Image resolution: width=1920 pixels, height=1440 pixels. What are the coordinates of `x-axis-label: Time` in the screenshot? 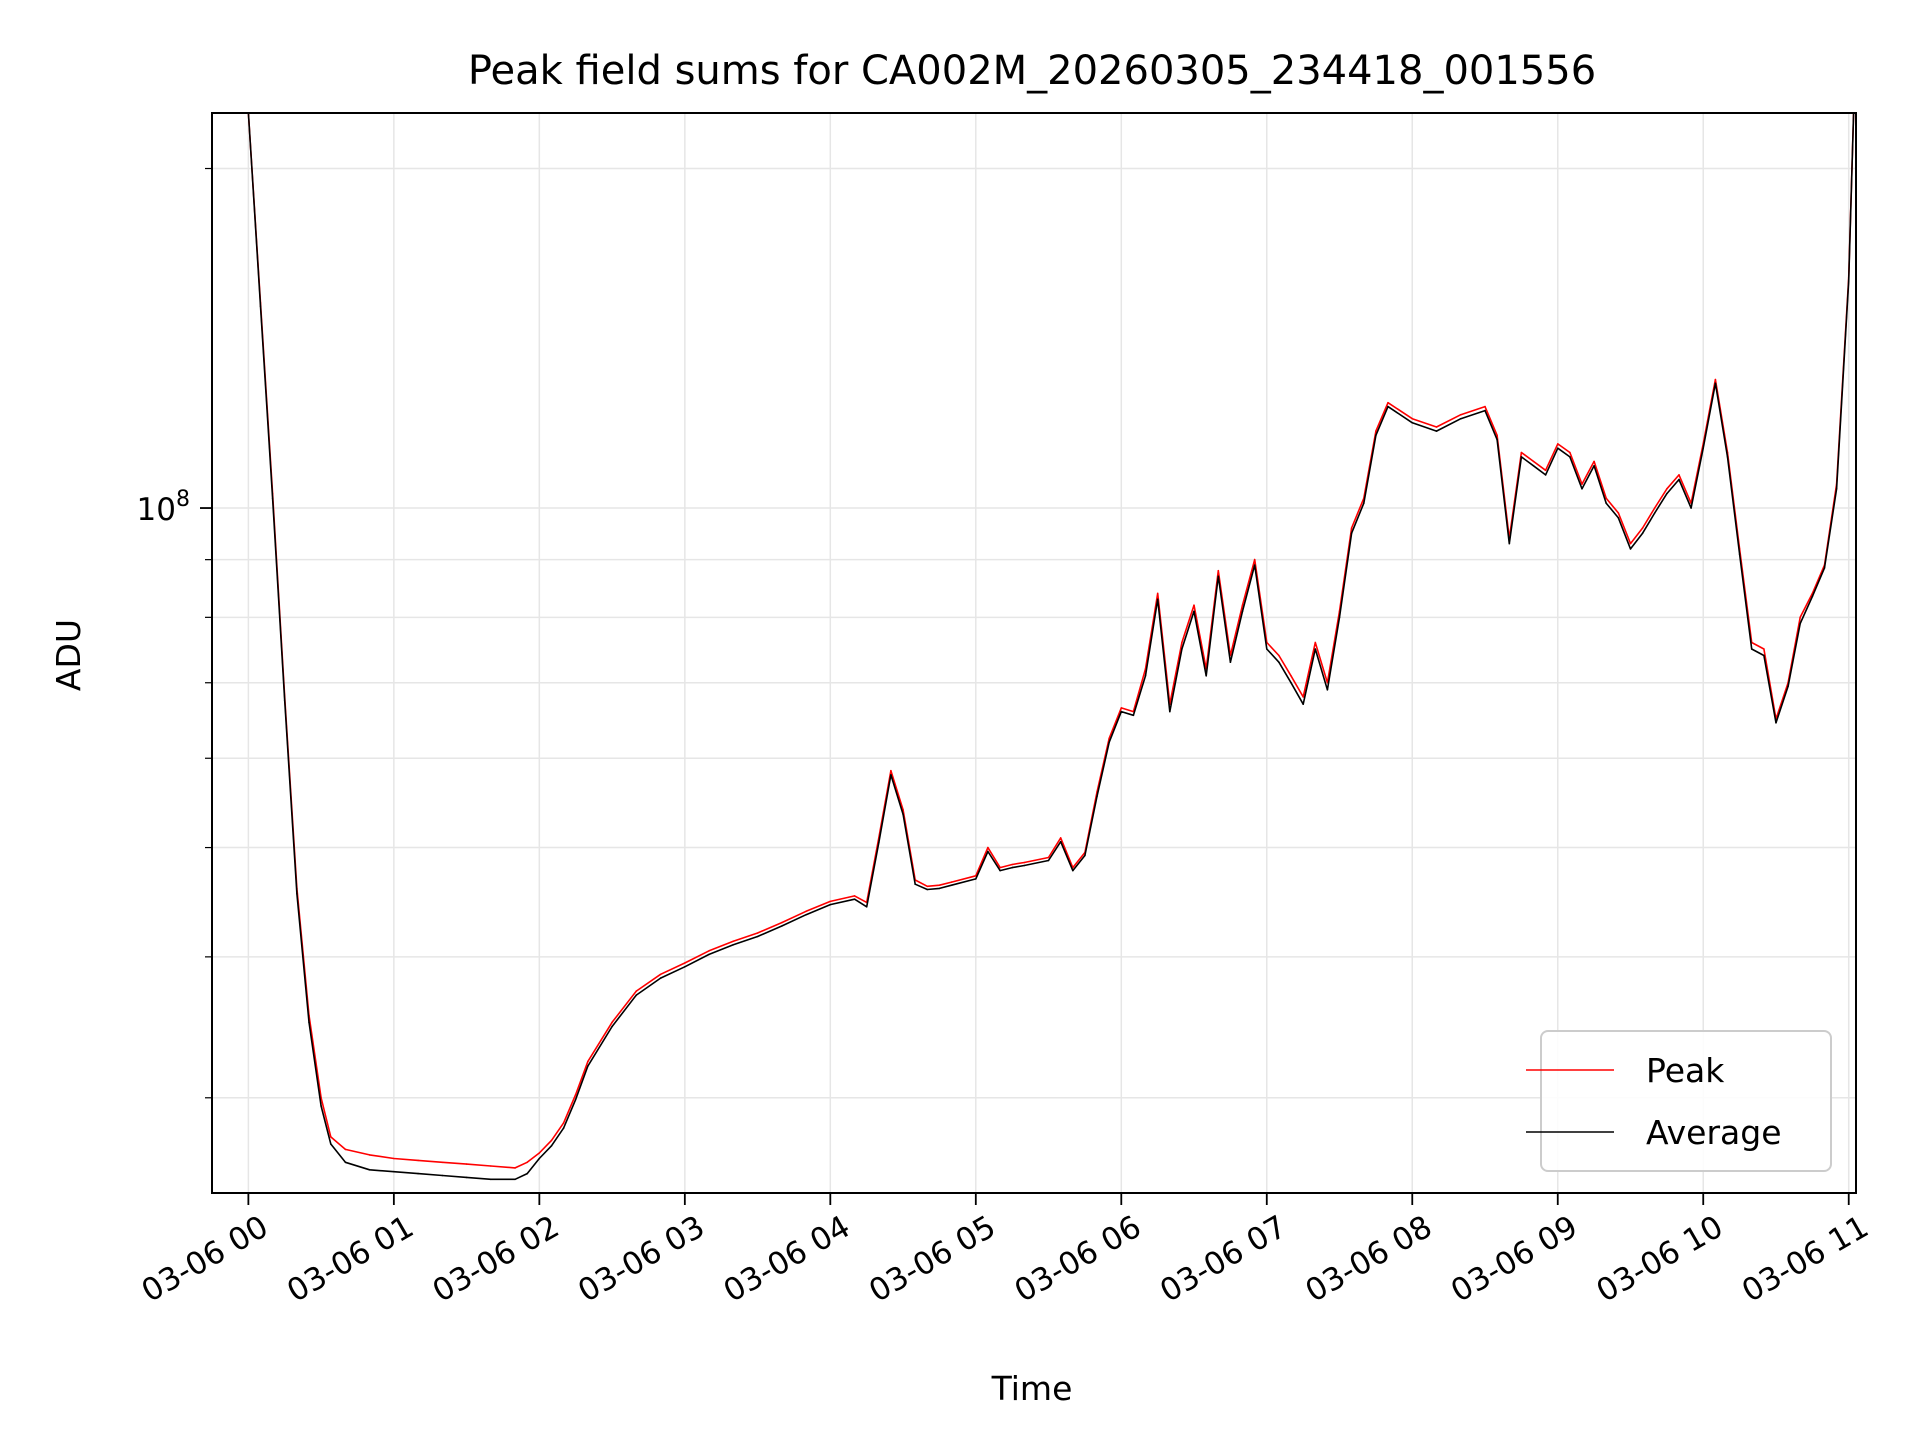 It's located at (1032, 1388).